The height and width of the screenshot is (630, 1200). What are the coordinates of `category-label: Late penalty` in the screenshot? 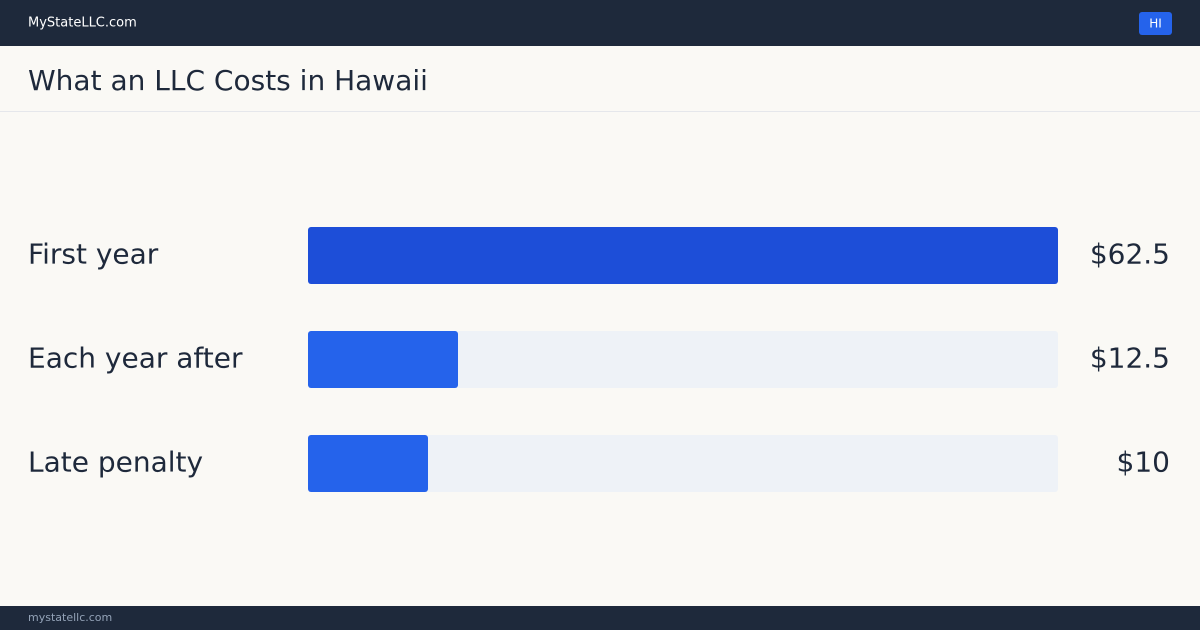 It's located at (115, 462).